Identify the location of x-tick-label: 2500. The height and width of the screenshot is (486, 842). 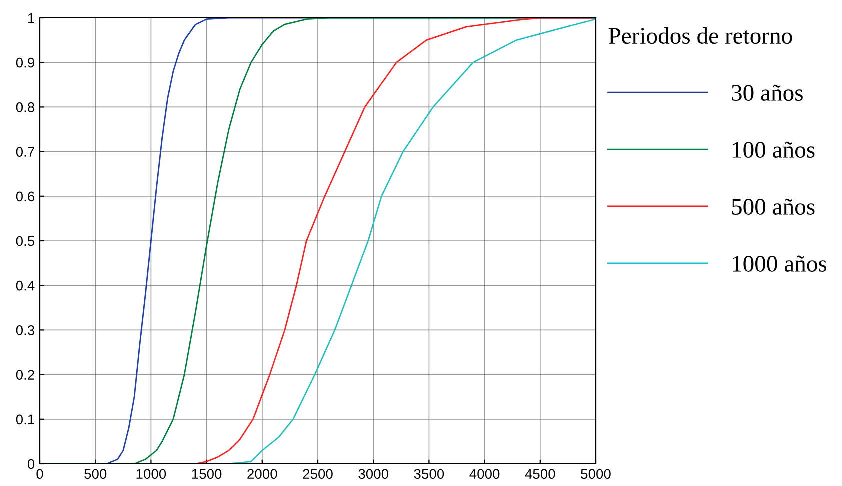
(318, 474).